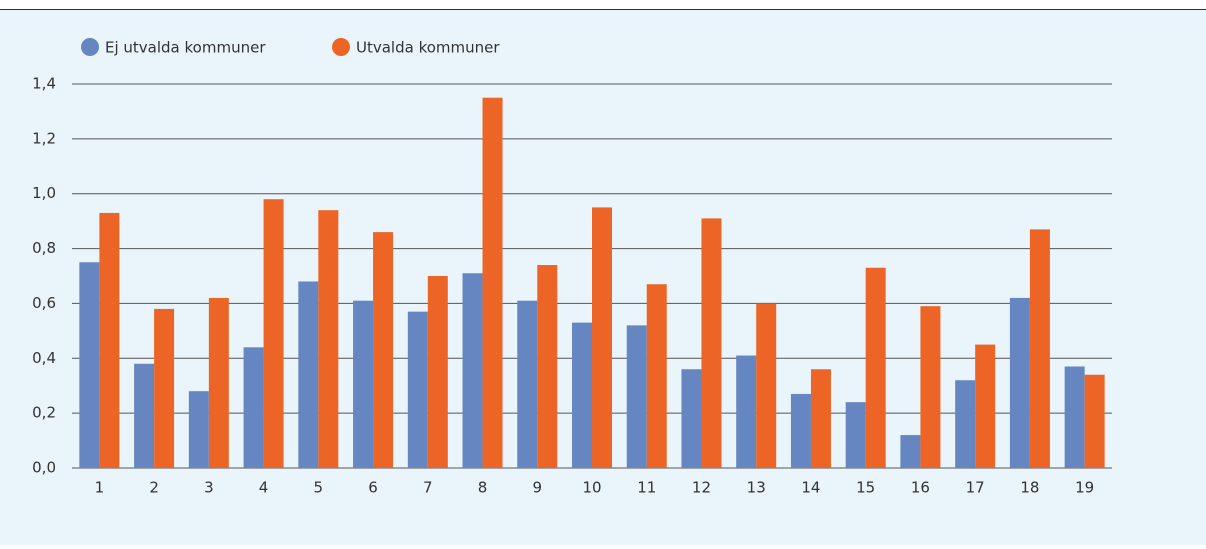  What do you see at coordinates (44, 84) in the screenshot?
I see `y-tick-label: 1,4` at bounding box center [44, 84].